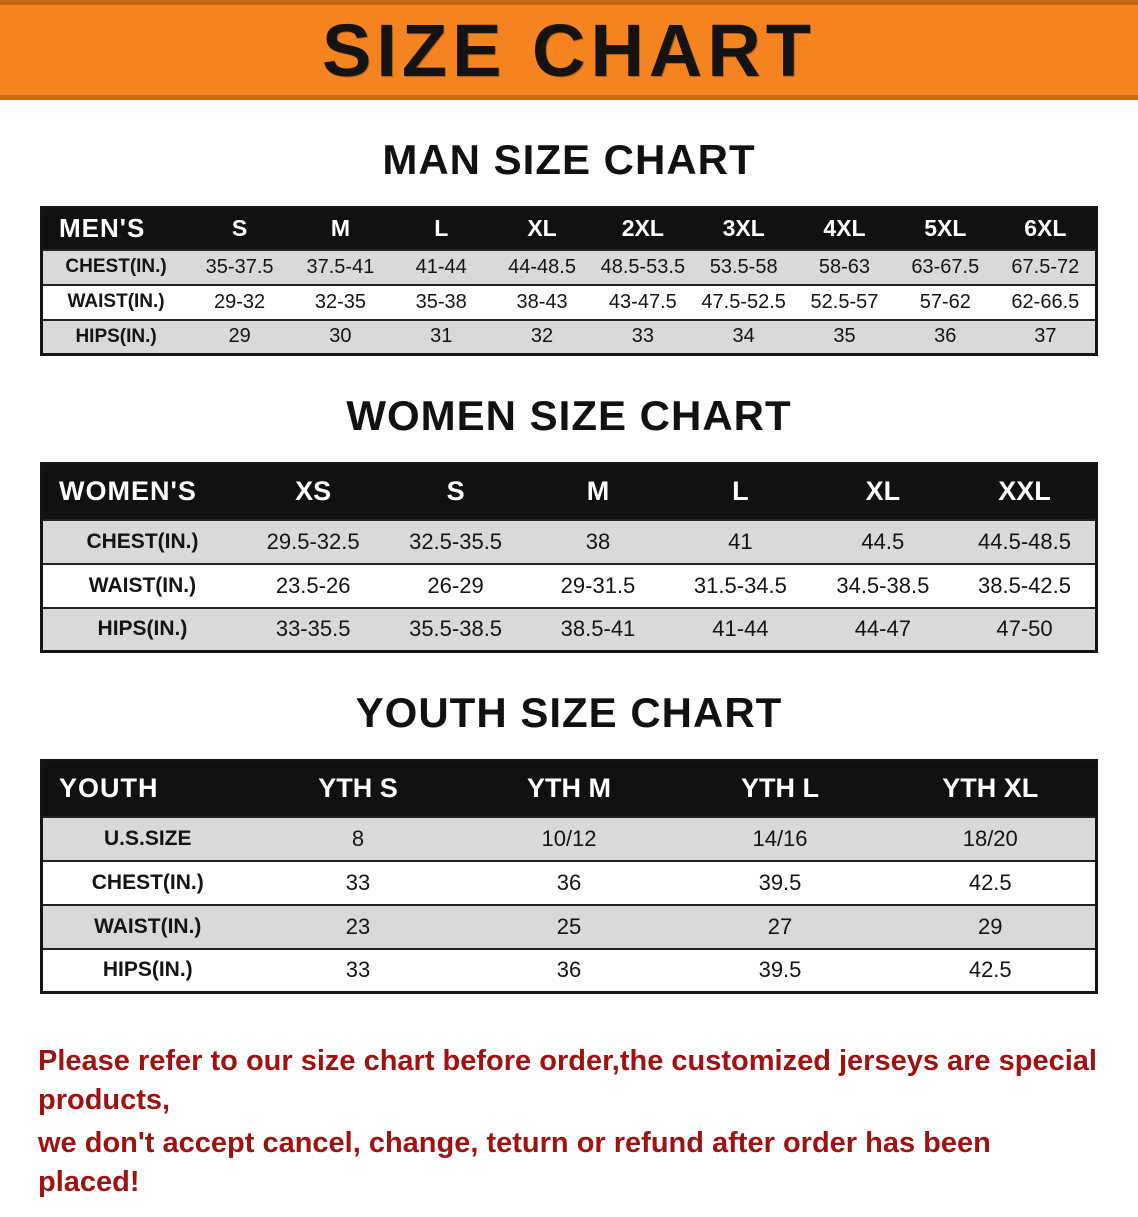 This screenshot has height=1217, width=1138. I want to click on size-cell: 35, so click(844, 336).